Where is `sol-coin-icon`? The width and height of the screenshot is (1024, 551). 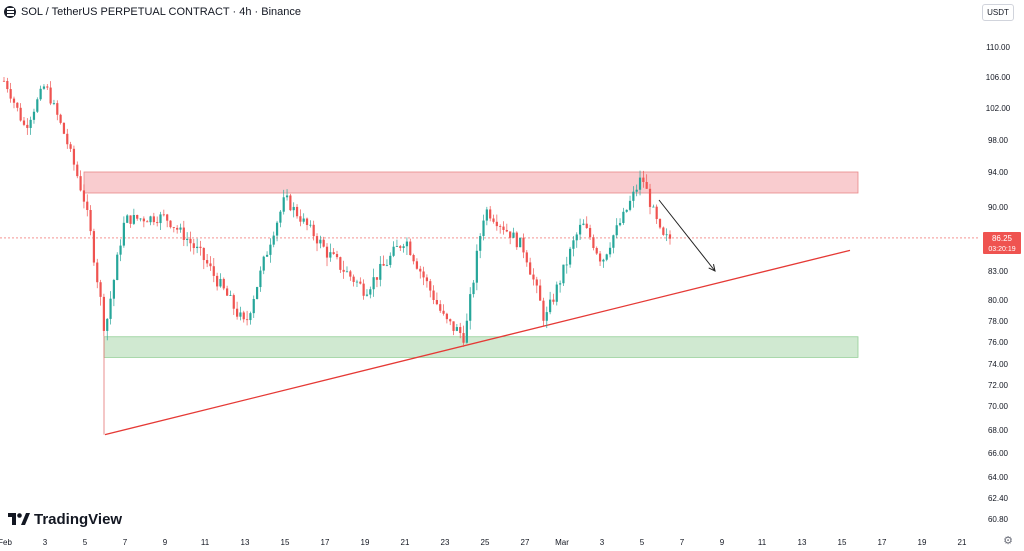
sol-coin-icon is located at coordinates (10, 12).